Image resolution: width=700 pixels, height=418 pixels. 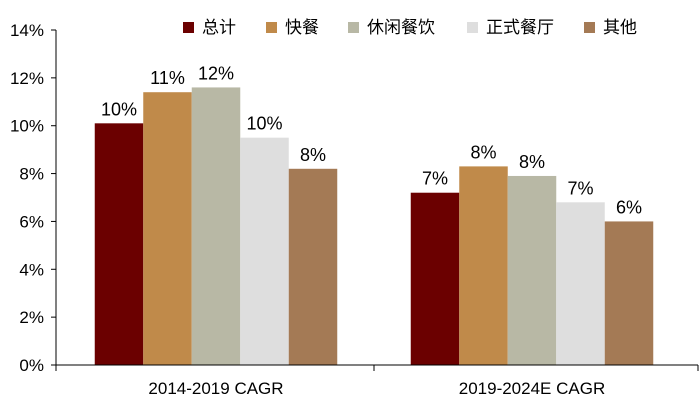 I want to click on data-label-5-1: 8%, so click(x=313, y=155).